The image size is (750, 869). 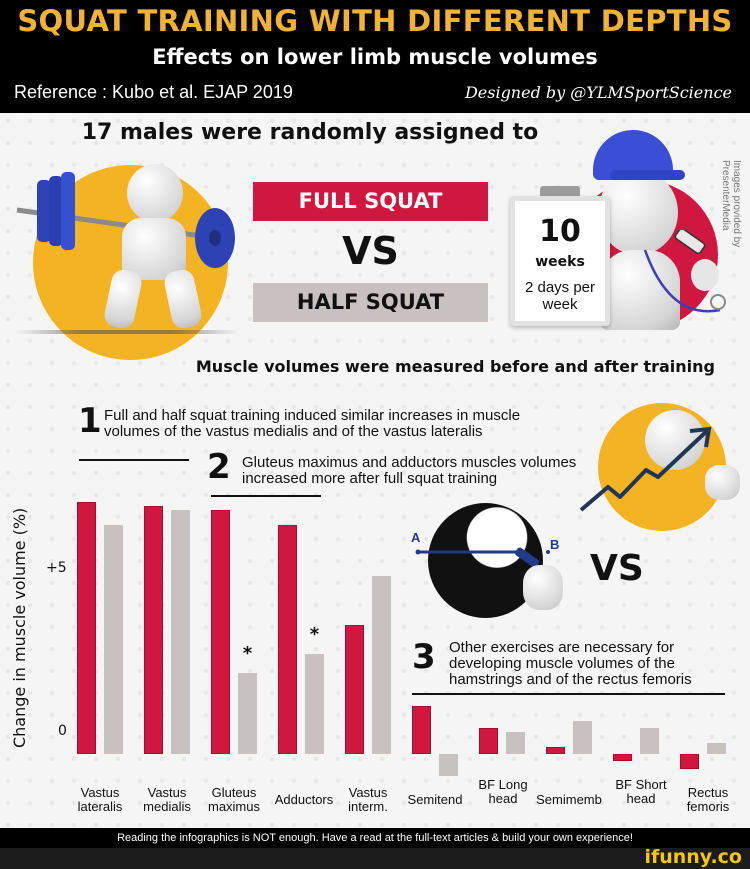 I want to click on point-b-label: B, so click(x=555, y=544).